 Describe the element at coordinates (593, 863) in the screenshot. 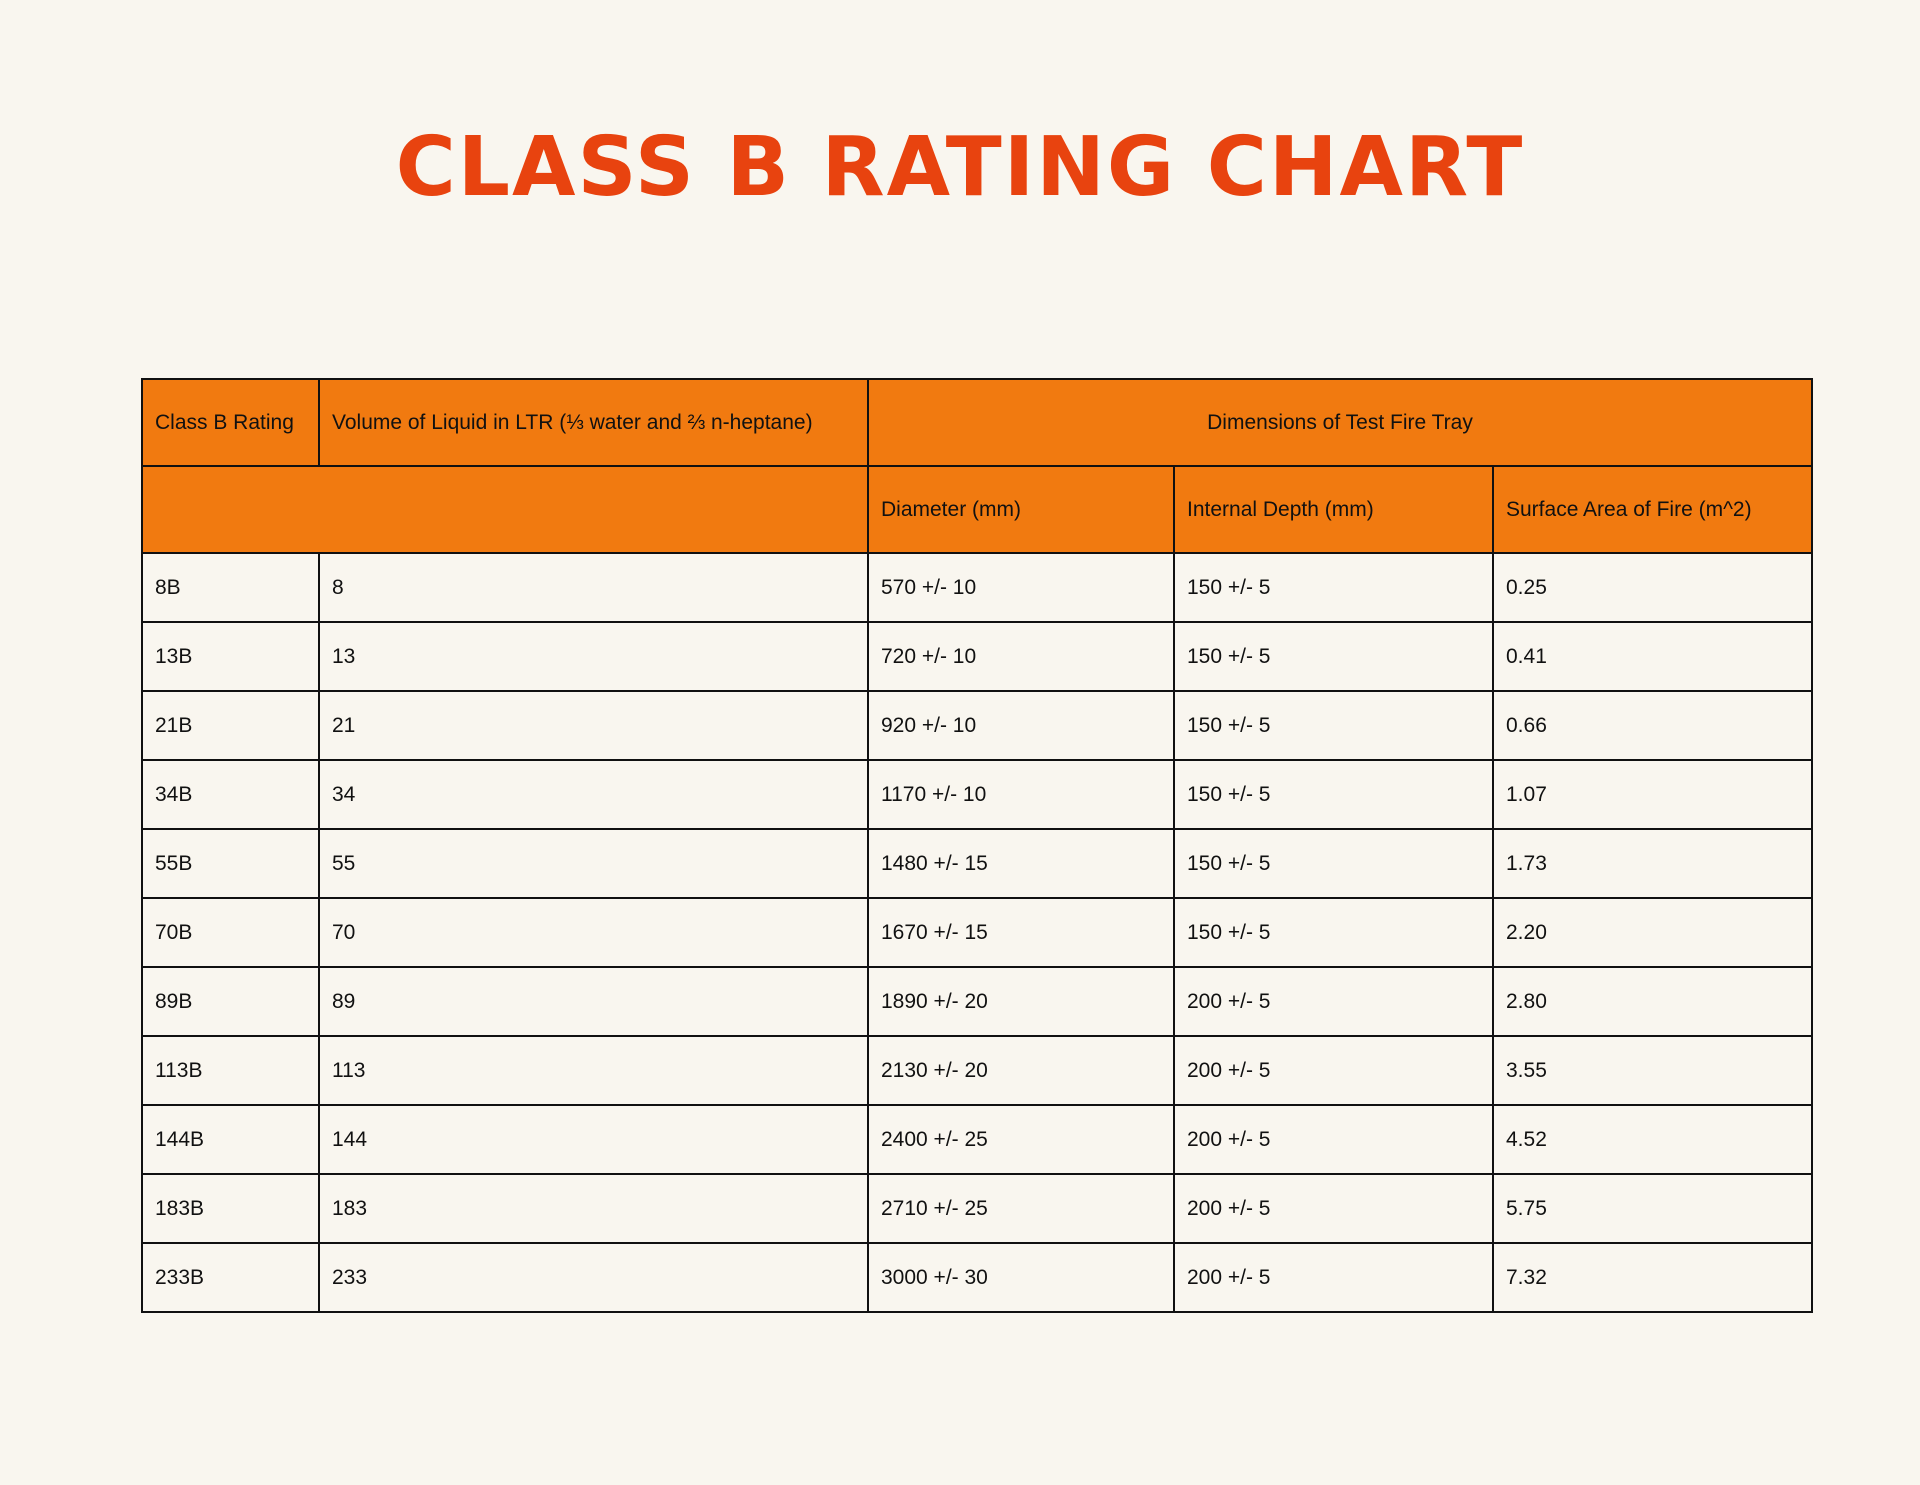

I see `cell-volume: 55` at that location.